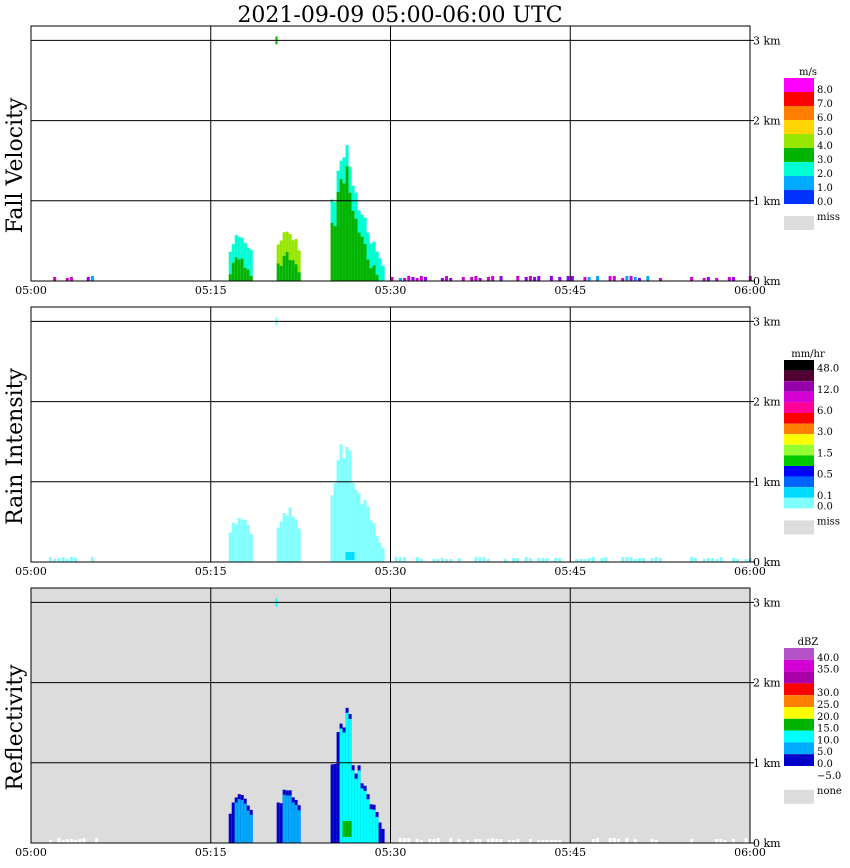 This screenshot has width=850, height=868. What do you see at coordinates (767, 402) in the screenshot?
I see `y-tick-label: 2 km` at bounding box center [767, 402].